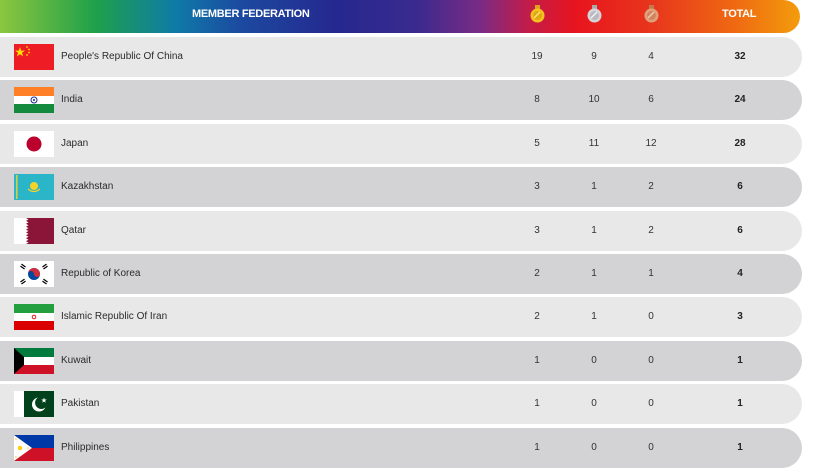 Image resolution: width=816 pixels, height=471 pixels. Describe the element at coordinates (251, 14) in the screenshot. I see `member-federation-header: MEMBER FEDERATION` at that location.